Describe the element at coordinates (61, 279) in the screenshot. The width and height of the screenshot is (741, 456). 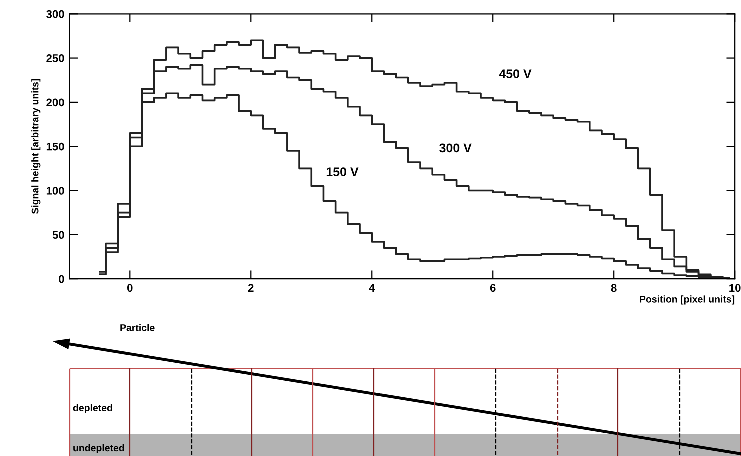
I see `y-tick-label: 0` at that location.